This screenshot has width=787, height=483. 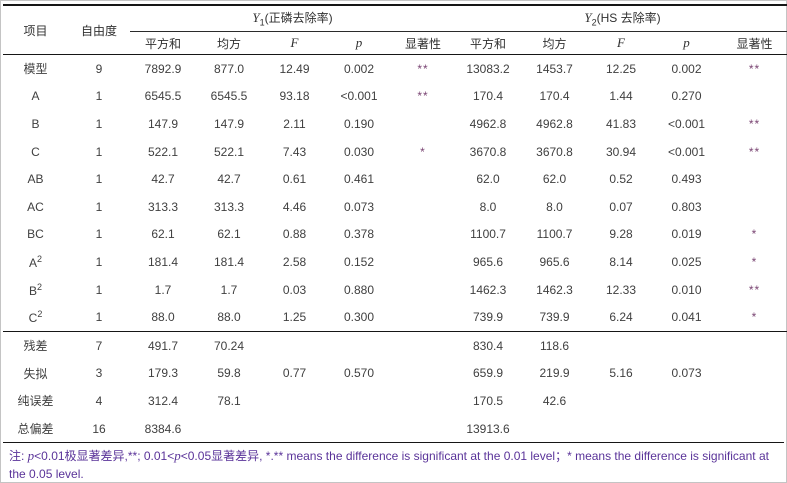 What do you see at coordinates (163, 43) in the screenshot?
I see `column-header-y1-sum-of-squares: 平方和` at bounding box center [163, 43].